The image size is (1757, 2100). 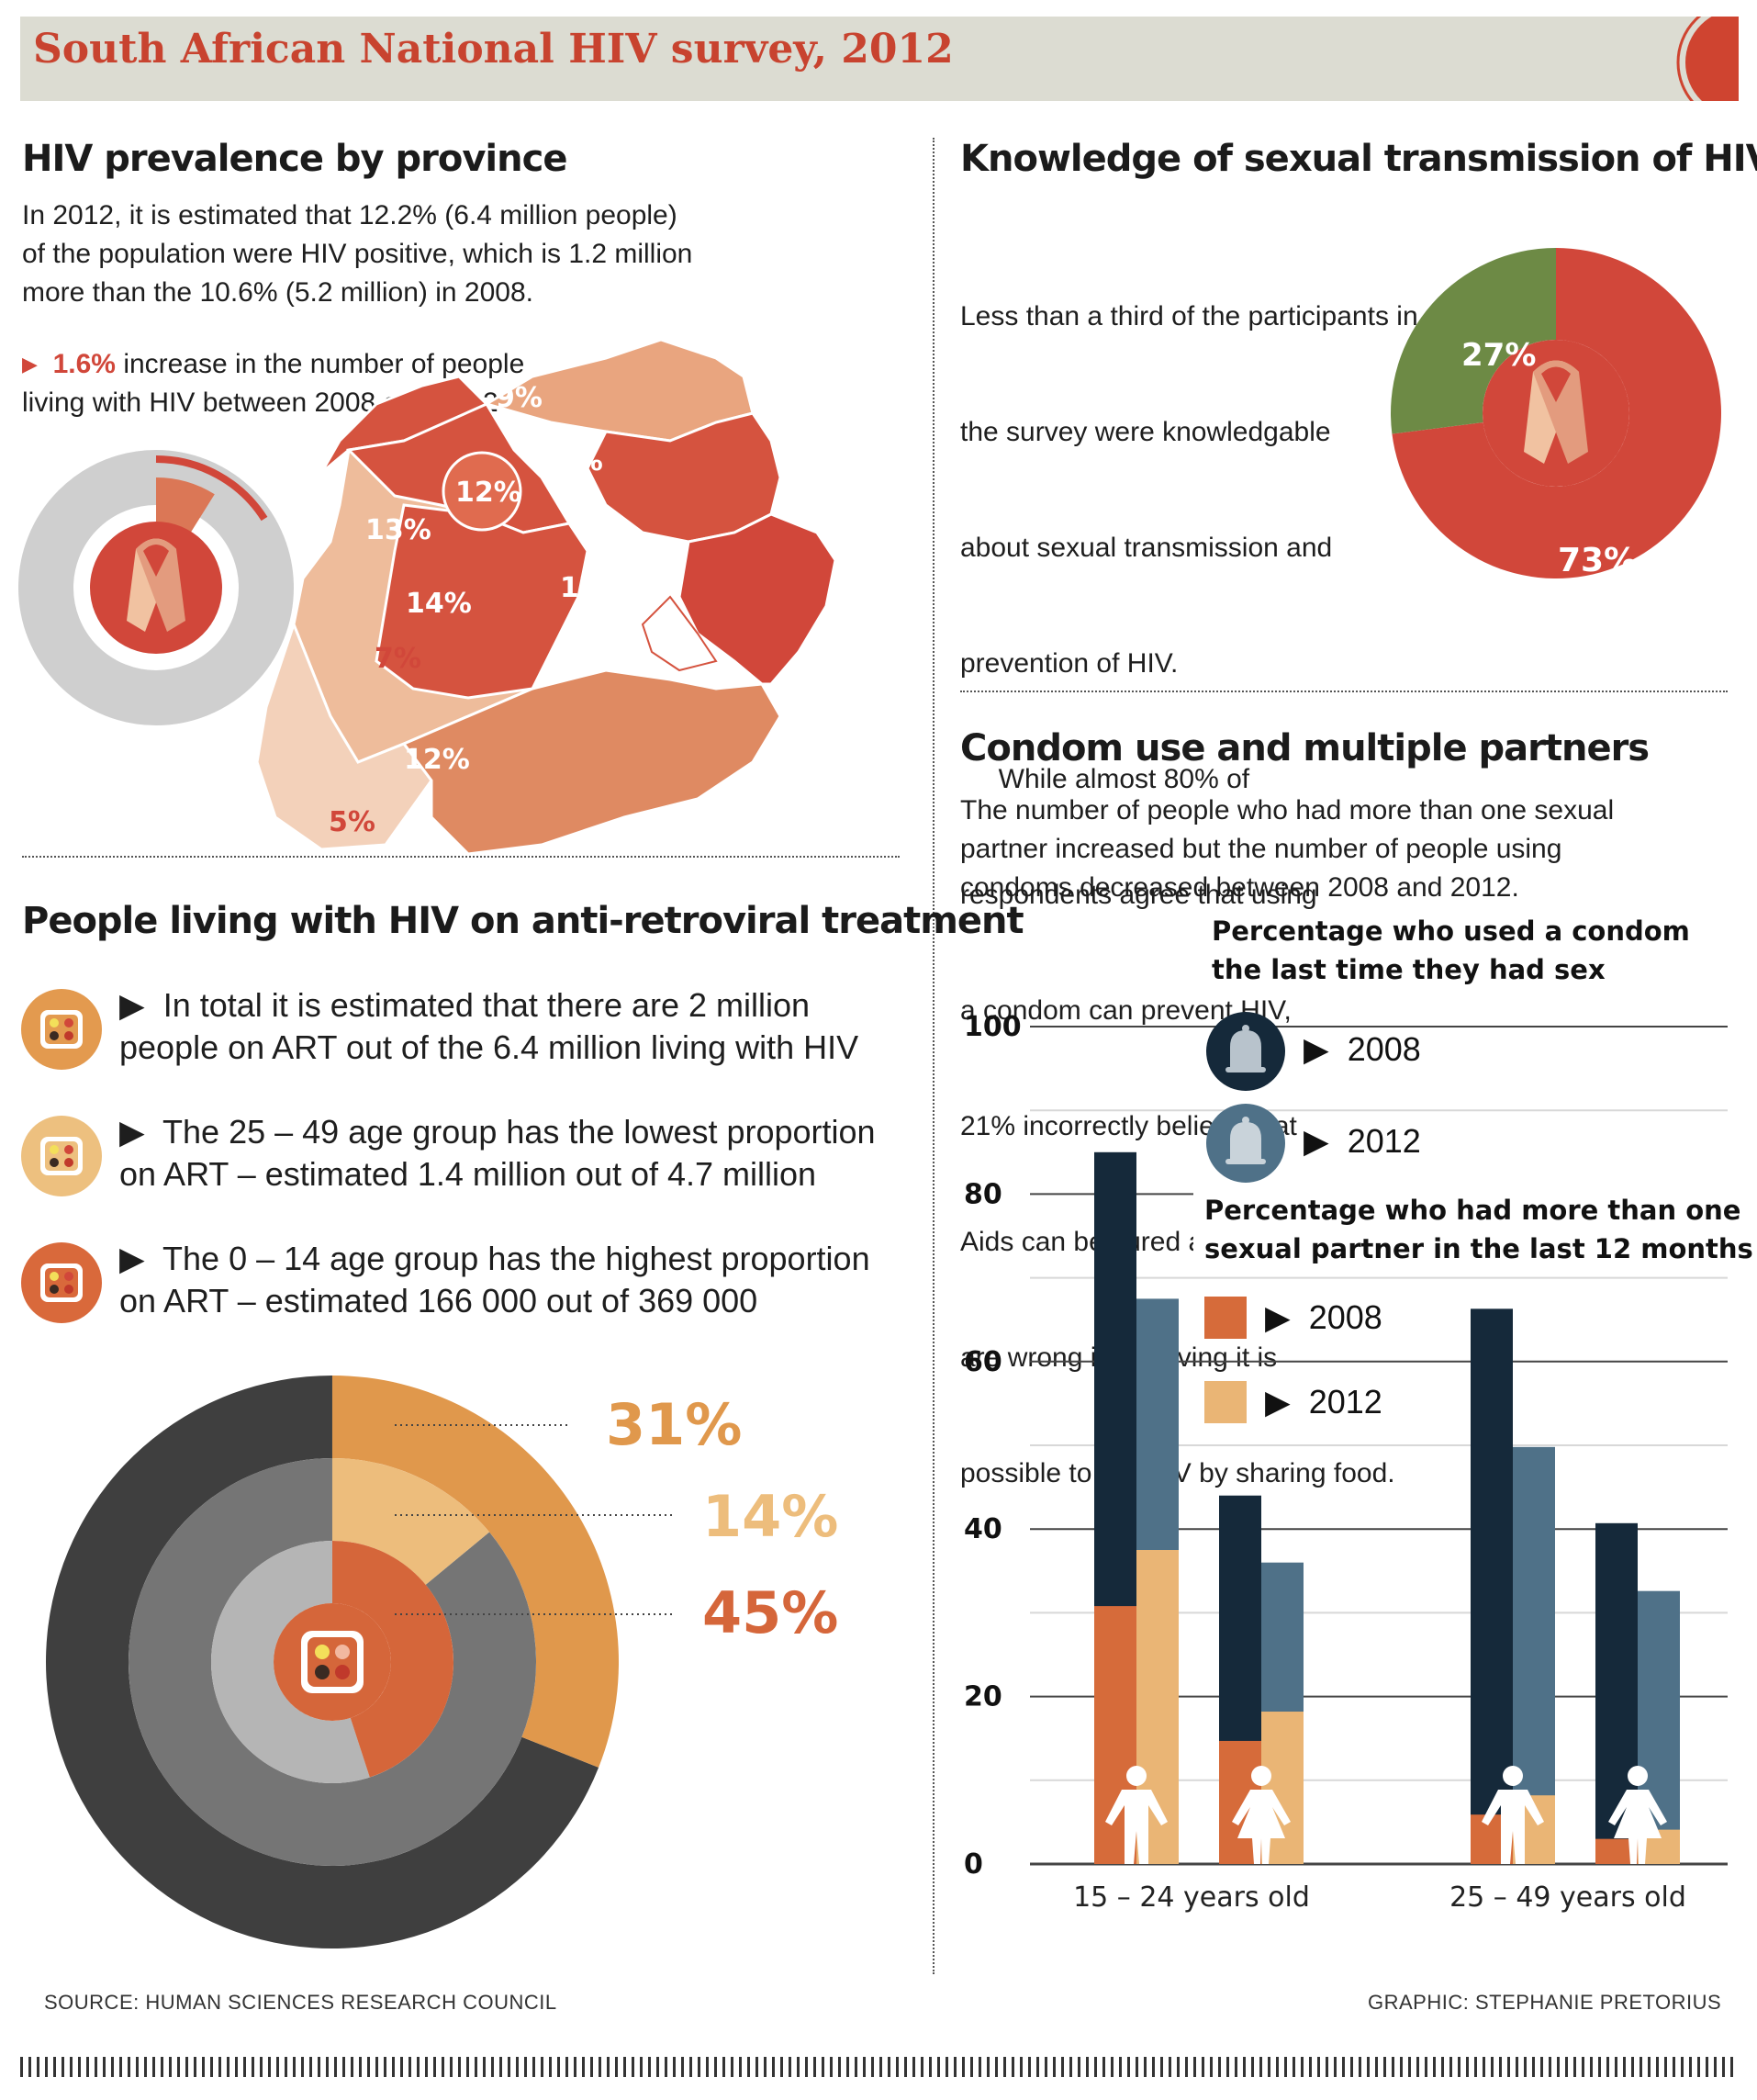 What do you see at coordinates (983, 1194) in the screenshot?
I see `y-tick-label: 80` at bounding box center [983, 1194].